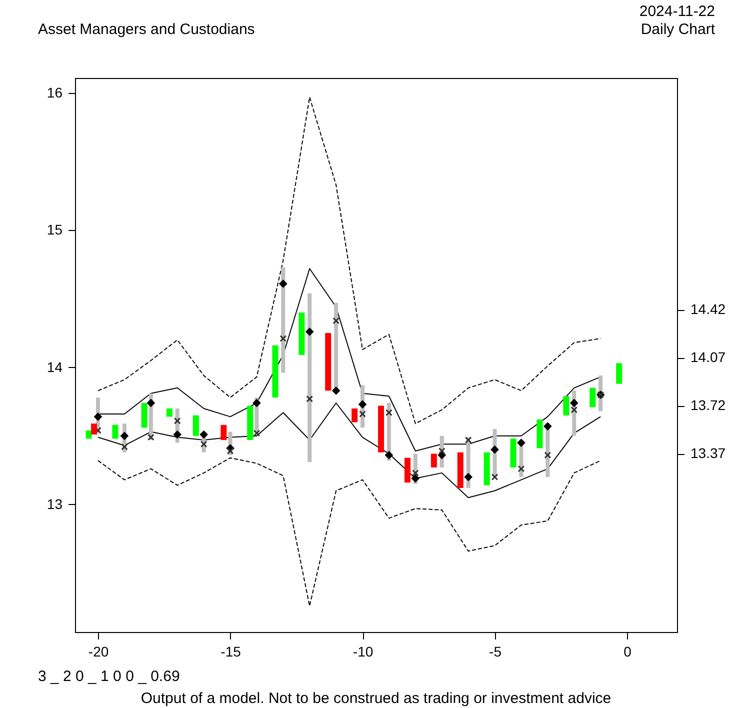 The width and height of the screenshot is (753, 708). Describe the element at coordinates (98, 652) in the screenshot. I see `x-tick-label: -20` at that location.